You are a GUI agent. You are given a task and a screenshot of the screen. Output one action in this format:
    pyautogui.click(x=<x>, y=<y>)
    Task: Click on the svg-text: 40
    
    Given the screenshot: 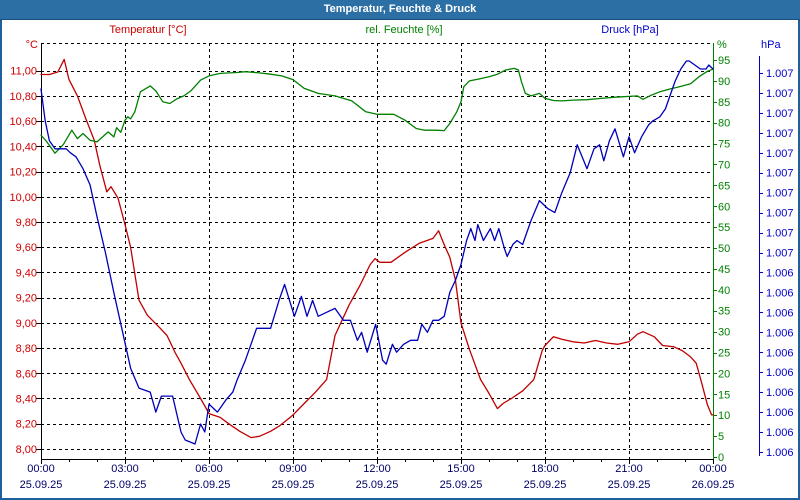 What is the action you would take?
    pyautogui.click(x=724, y=291)
    